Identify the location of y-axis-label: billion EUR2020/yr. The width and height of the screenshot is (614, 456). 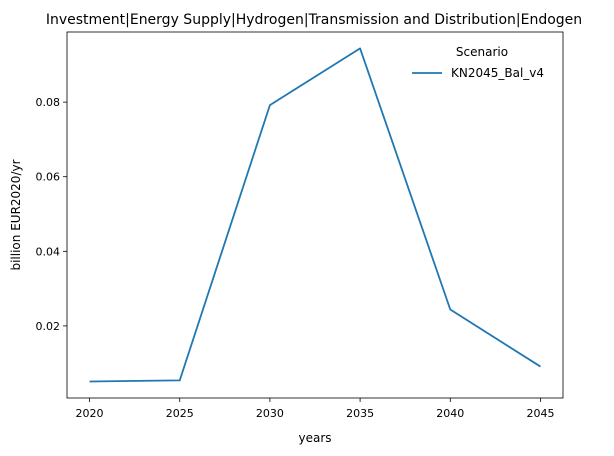
(16, 214).